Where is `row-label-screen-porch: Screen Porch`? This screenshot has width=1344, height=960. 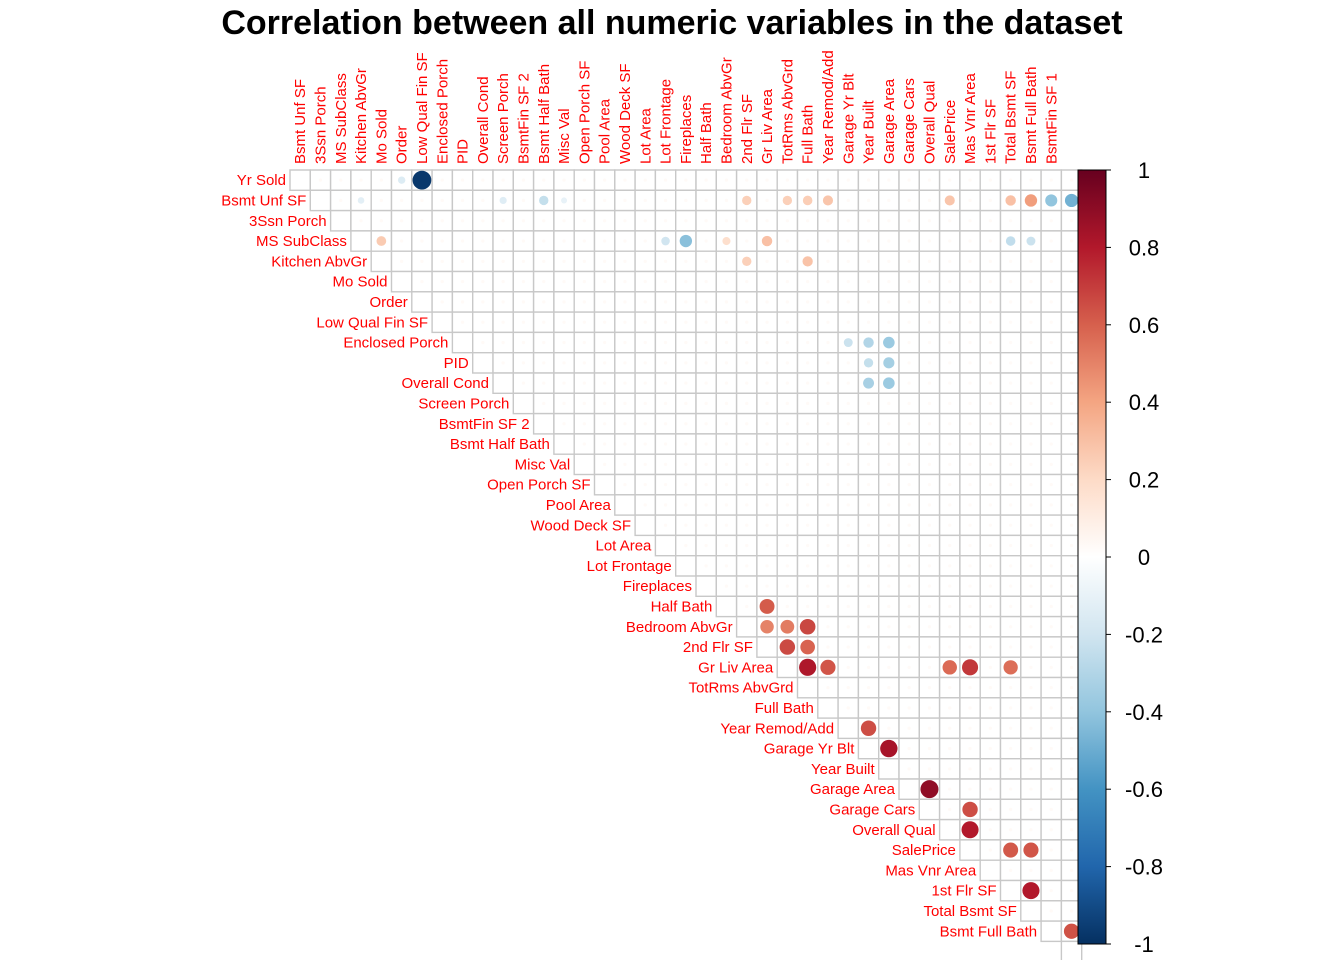 row-label-screen-porch: Screen Porch is located at coordinates (463, 403).